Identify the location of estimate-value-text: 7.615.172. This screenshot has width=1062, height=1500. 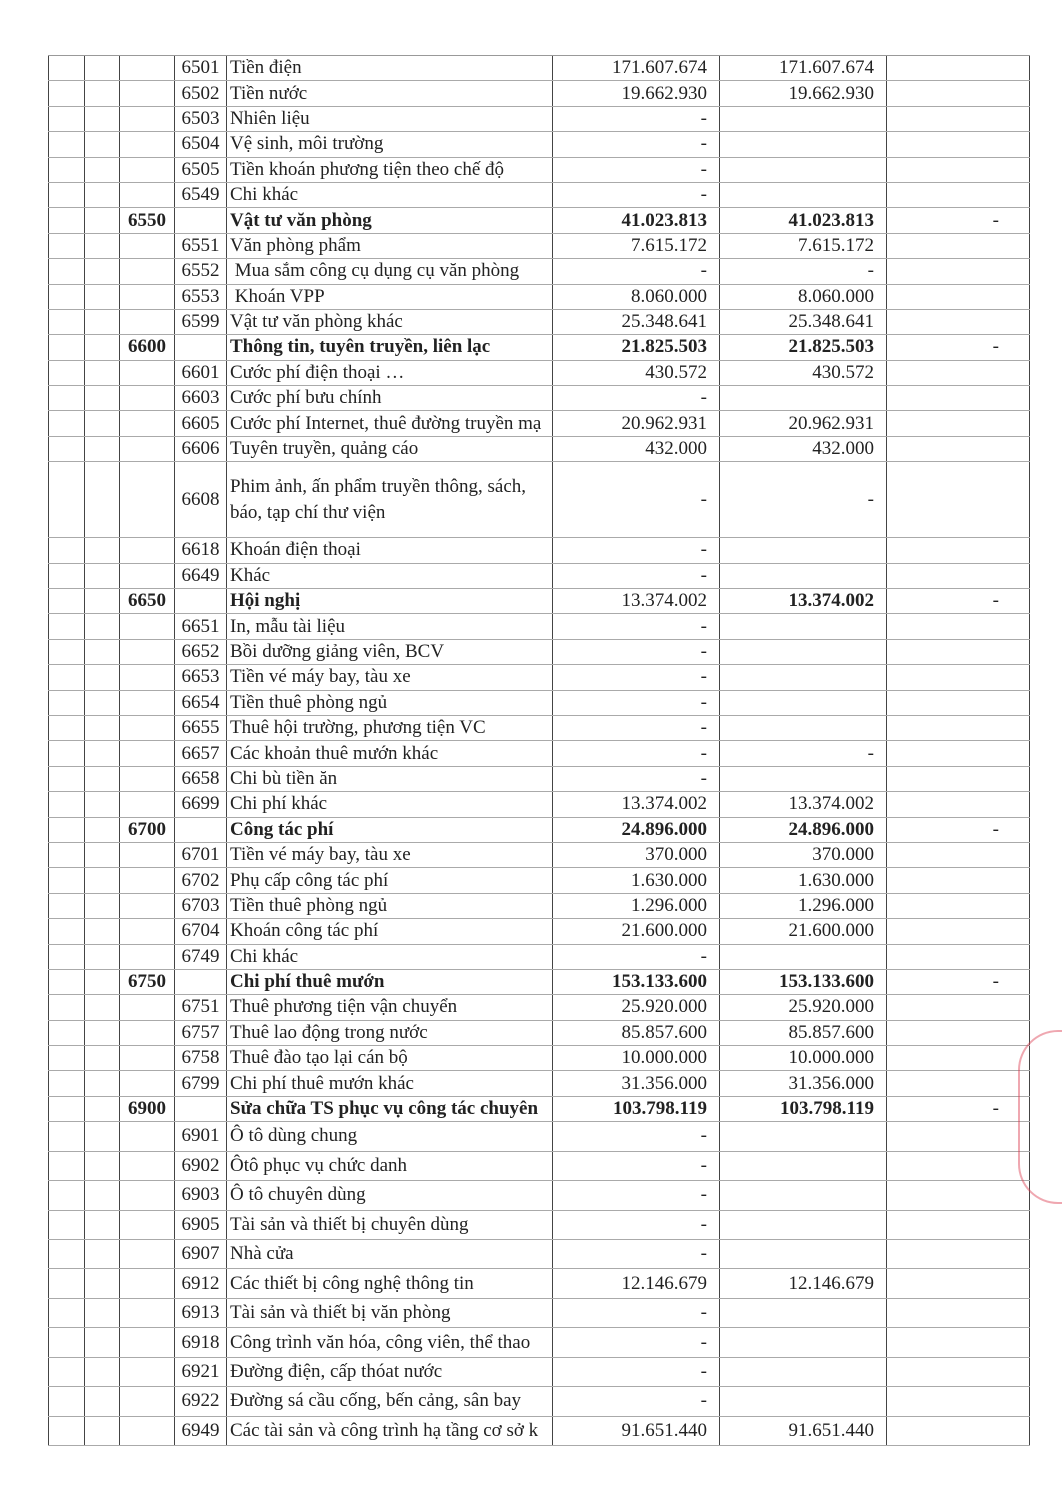
(669, 245).